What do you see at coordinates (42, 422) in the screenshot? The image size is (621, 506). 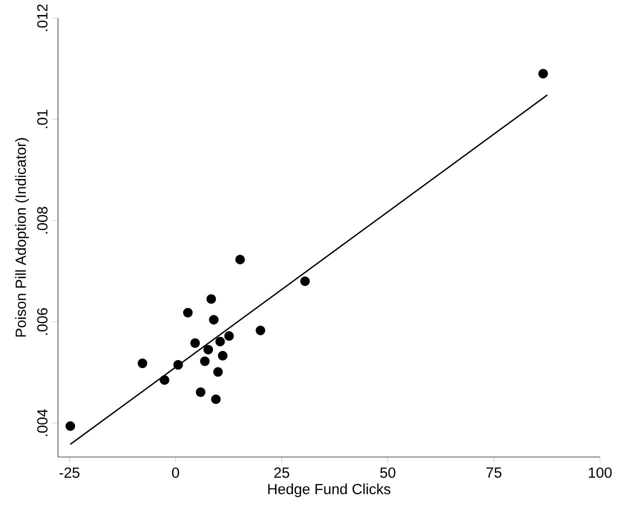 I see `y-tick-label: .004` at bounding box center [42, 422].